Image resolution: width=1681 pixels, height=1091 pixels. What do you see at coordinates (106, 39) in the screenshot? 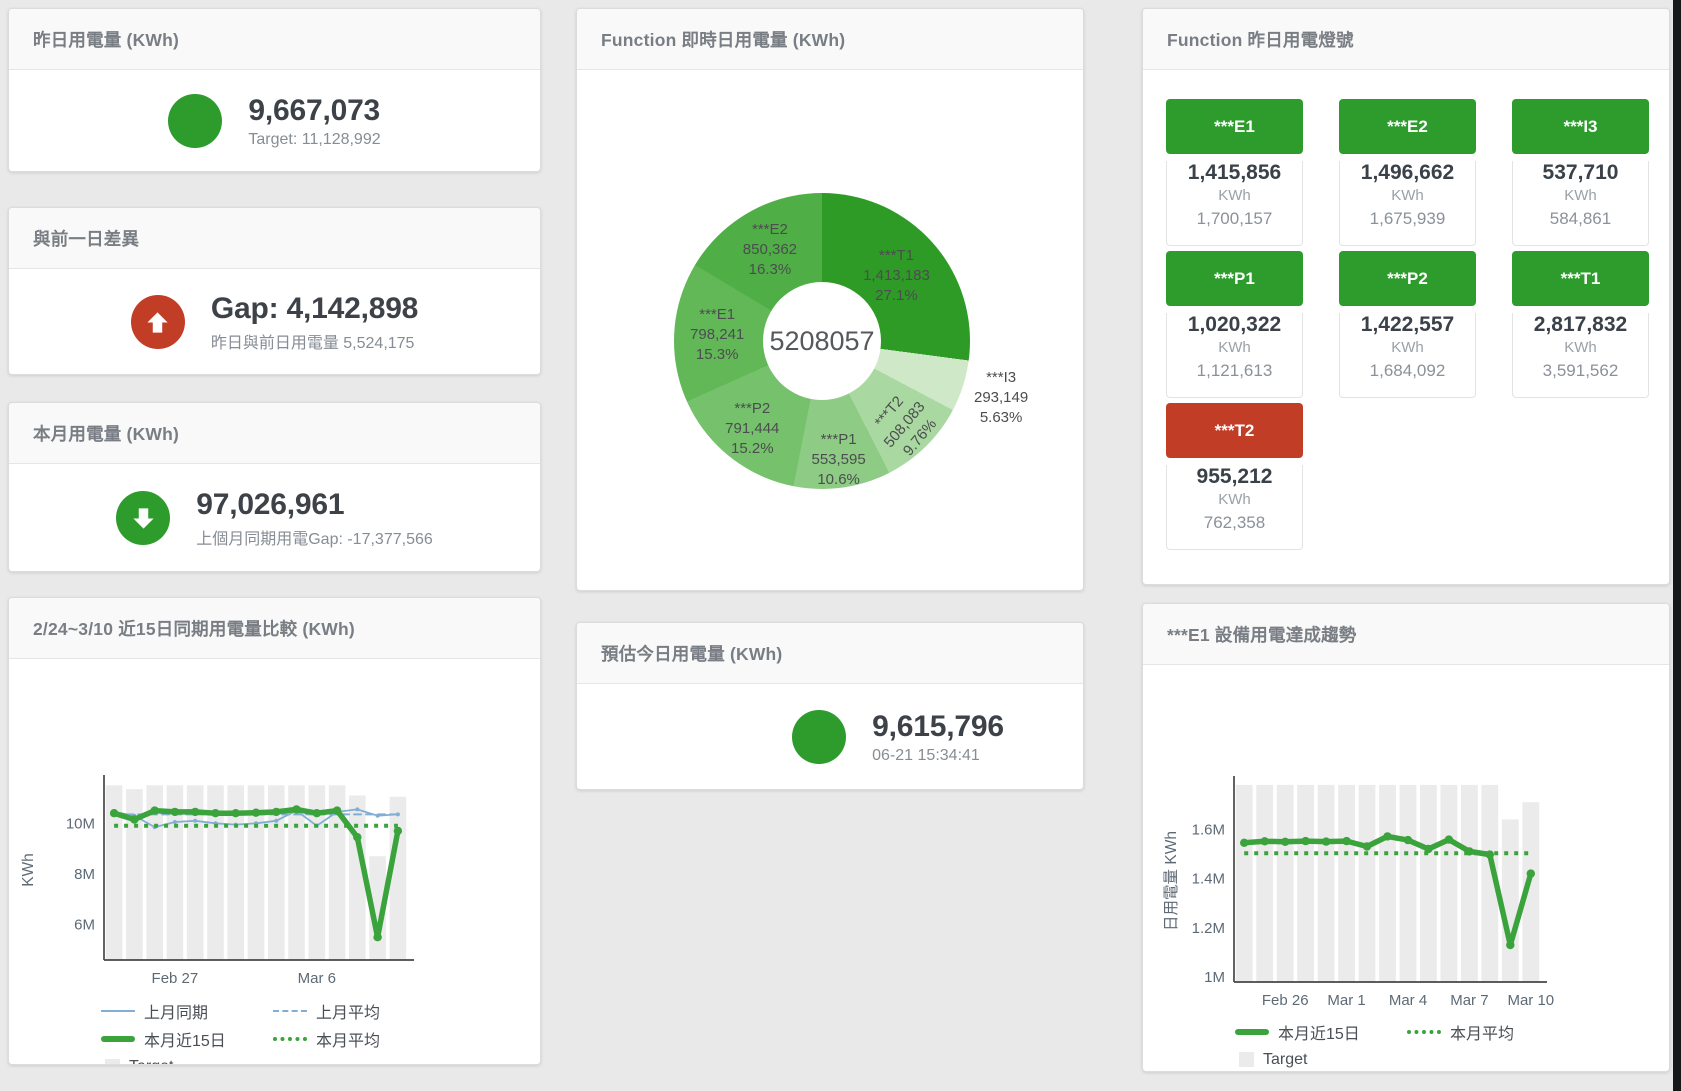
I see `panel-title: 昨日用電量 (KWh)` at bounding box center [106, 39].